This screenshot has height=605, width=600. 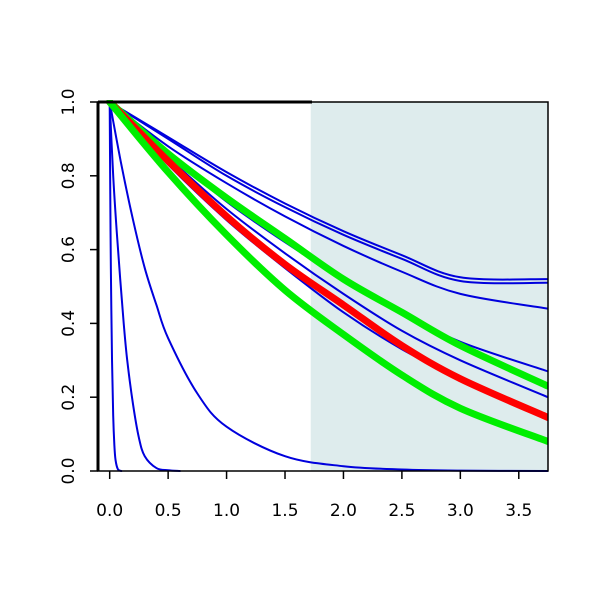 What do you see at coordinates (226, 511) in the screenshot?
I see `x-tick-label: 1.0` at bounding box center [226, 511].